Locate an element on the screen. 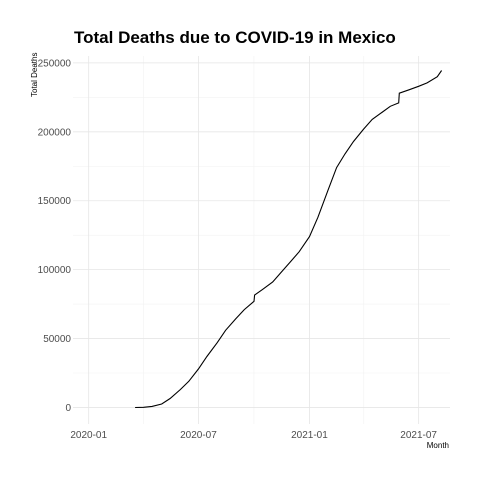 Image resolution: width=480 pixels, height=480 pixels. y-tick-label: 100000 is located at coordinates (55, 270).